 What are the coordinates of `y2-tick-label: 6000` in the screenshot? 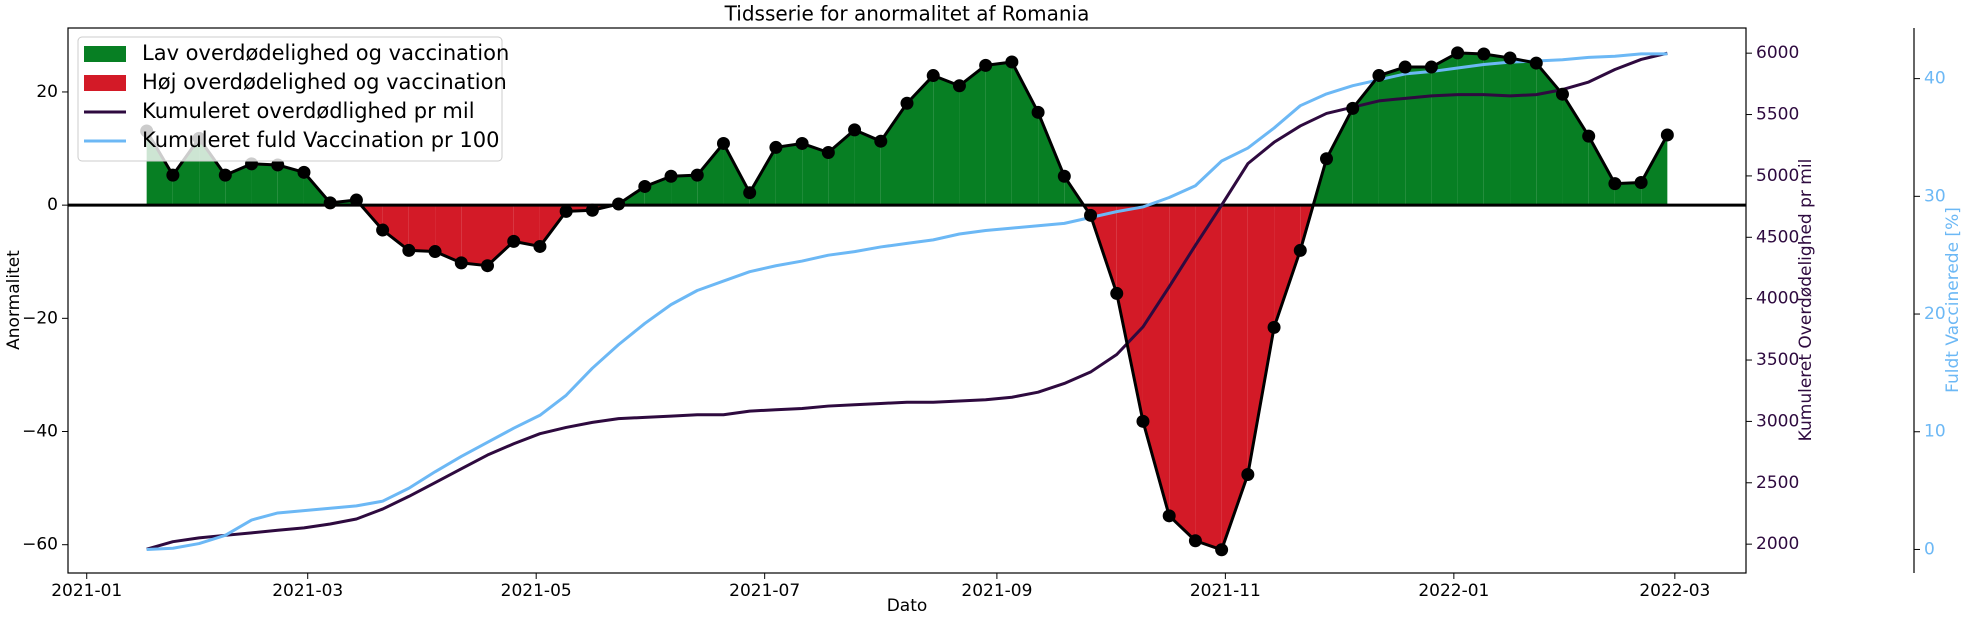 It's located at (1777, 53).